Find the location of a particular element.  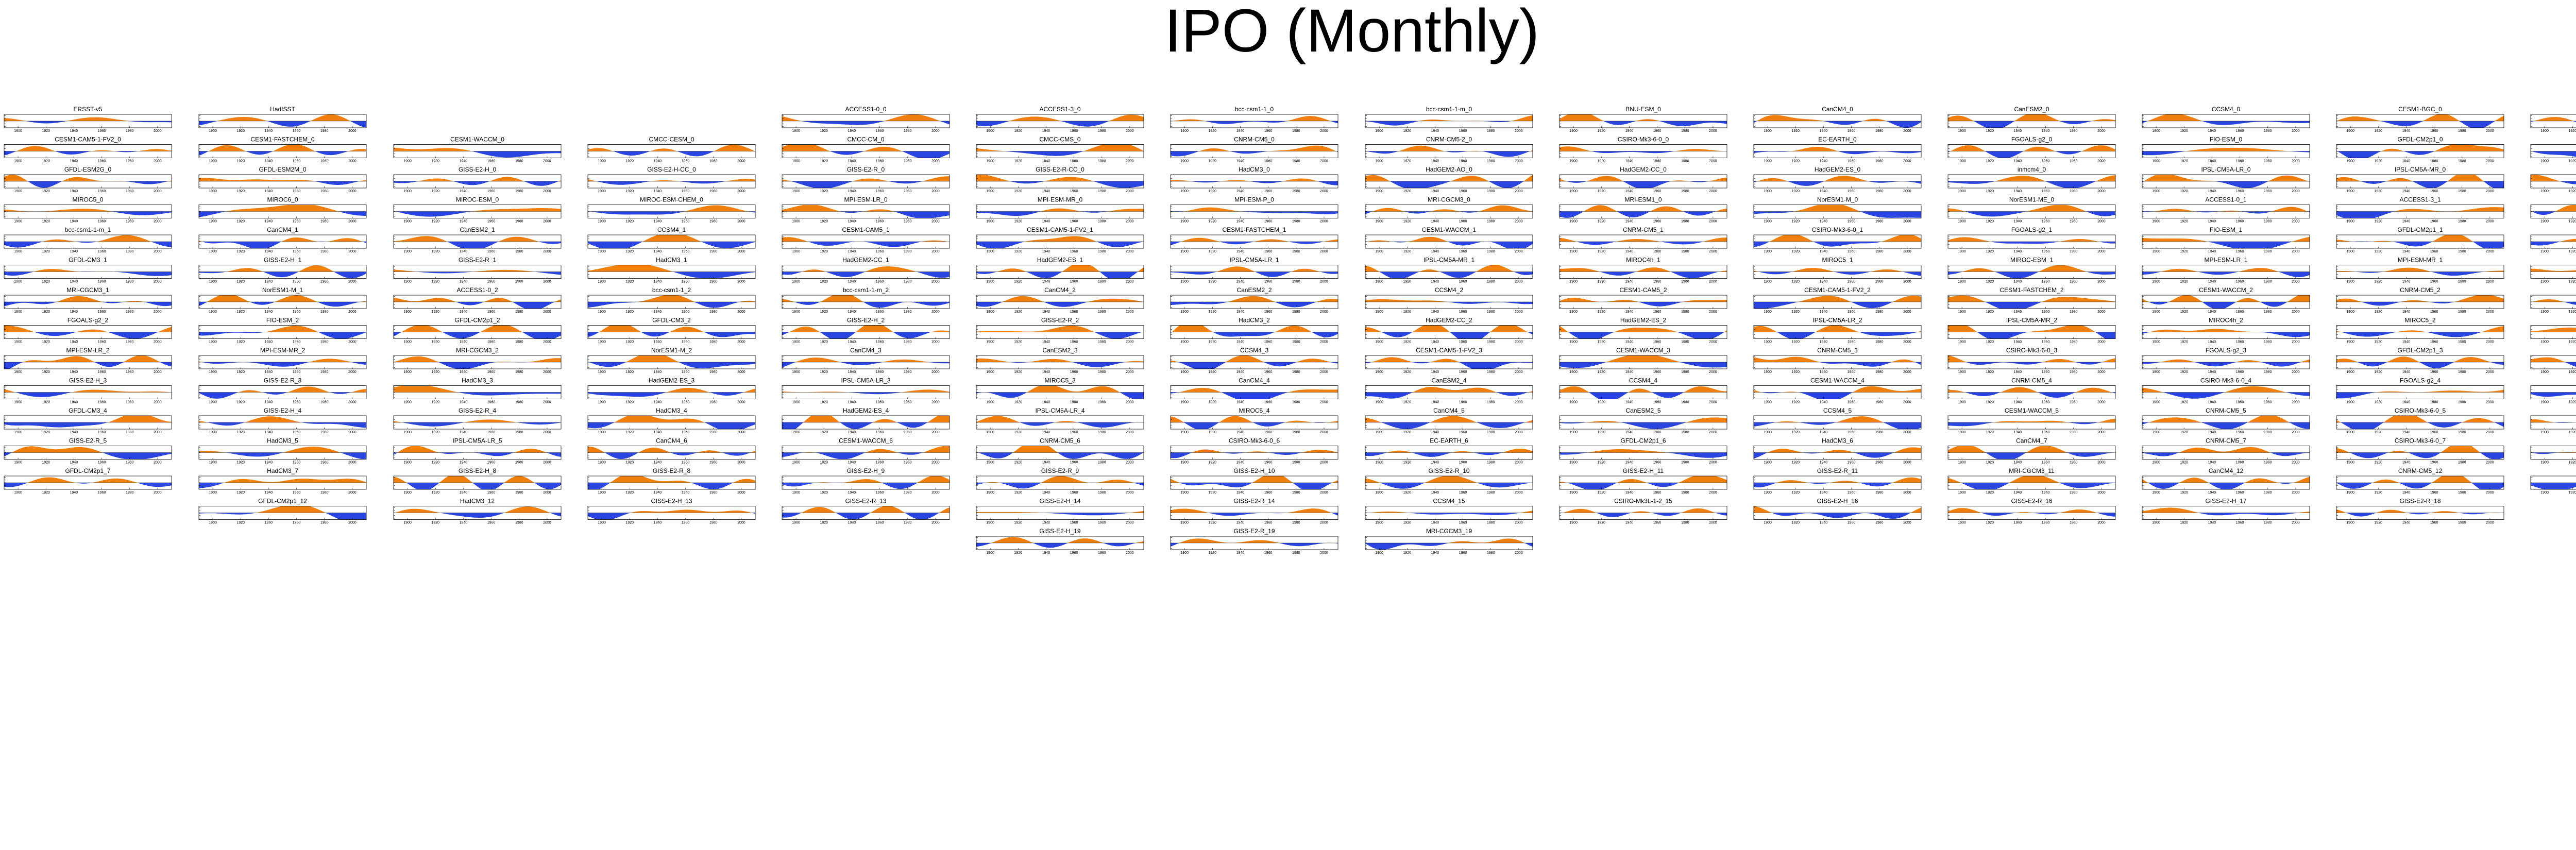

panel-title: MPI-ESM-MR_2 is located at coordinates (283, 350).